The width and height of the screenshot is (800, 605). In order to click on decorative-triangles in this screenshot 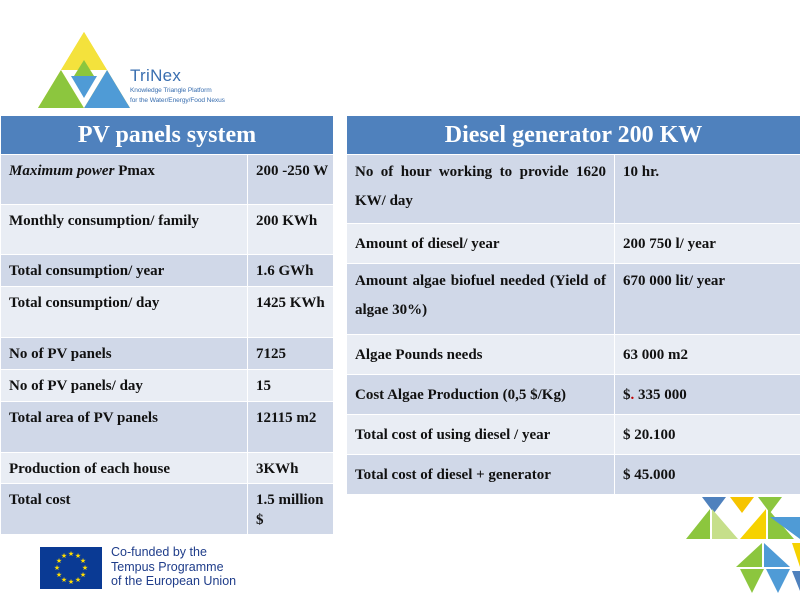, I will do `click(740, 547)`.